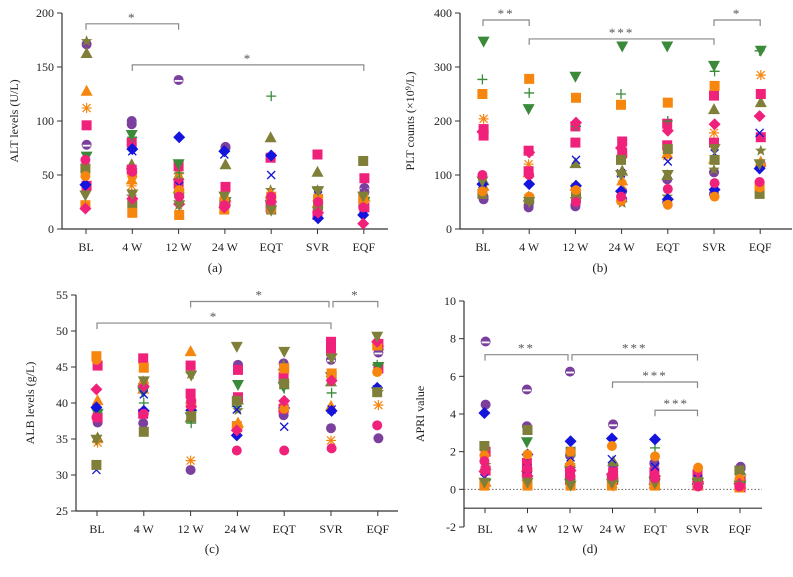  Describe the element at coordinates (526, 351) in the screenshot. I see `significance-bracket: **` at that location.